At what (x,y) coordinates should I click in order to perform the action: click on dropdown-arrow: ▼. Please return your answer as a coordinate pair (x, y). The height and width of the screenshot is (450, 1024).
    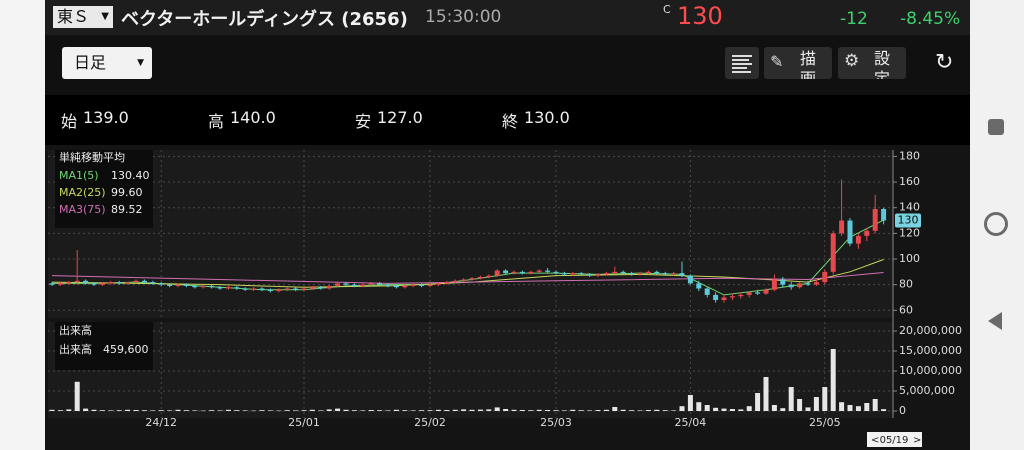
    Looking at the image, I should click on (140, 63).